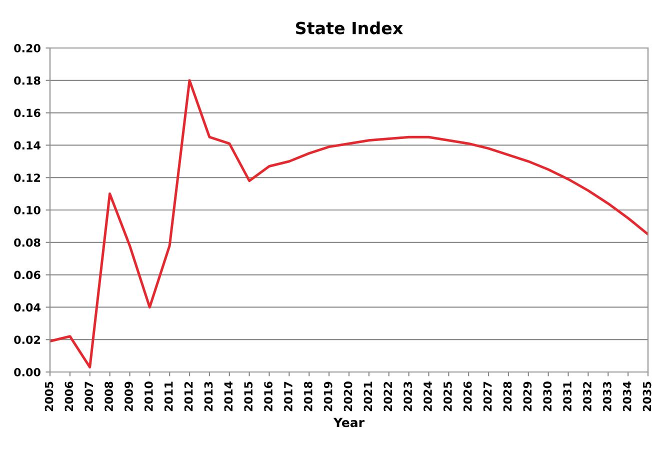 The height and width of the screenshot is (456, 656). Describe the element at coordinates (487, 397) in the screenshot. I see `x-tick-label: 2027` at that location.